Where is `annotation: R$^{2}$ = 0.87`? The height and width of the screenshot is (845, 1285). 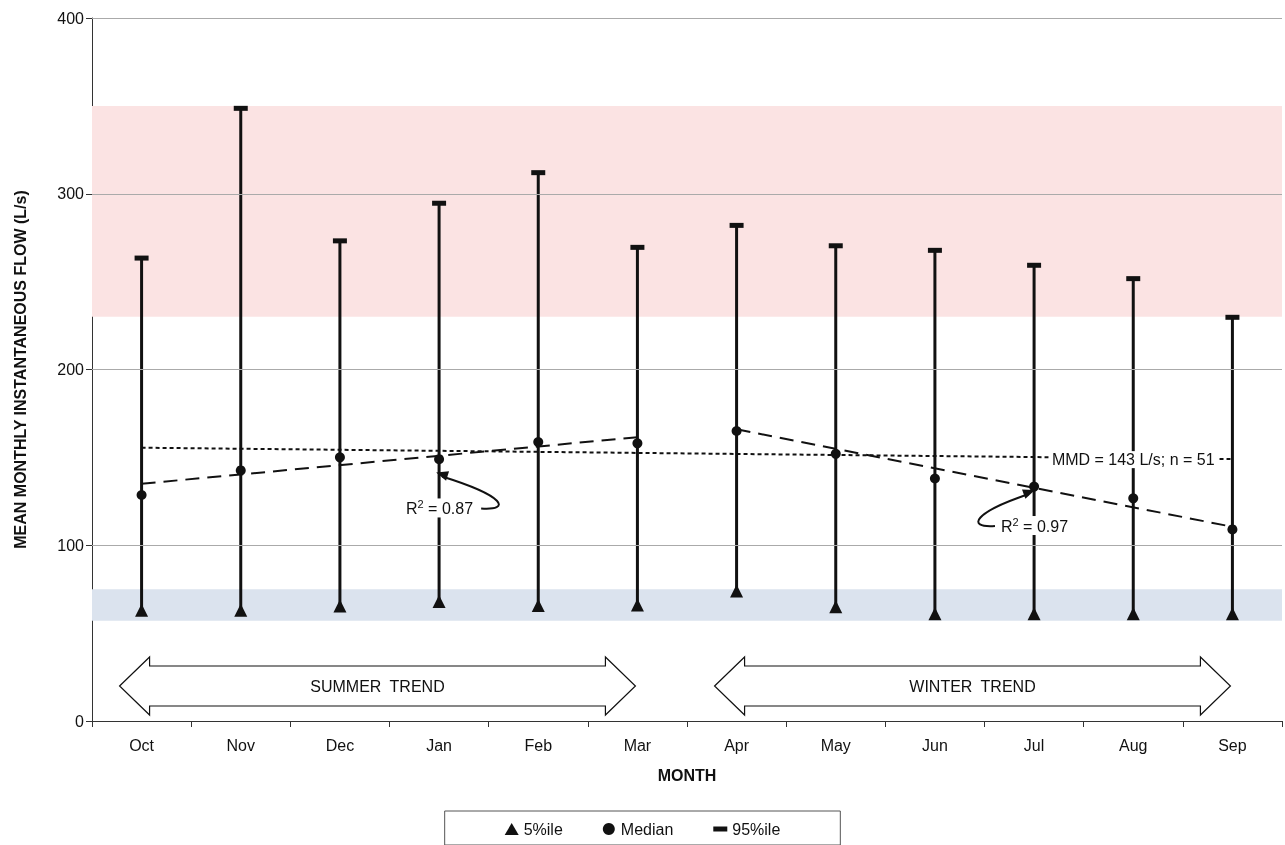
annotation: R$^{2}$ = 0.87 is located at coordinates (439, 508).